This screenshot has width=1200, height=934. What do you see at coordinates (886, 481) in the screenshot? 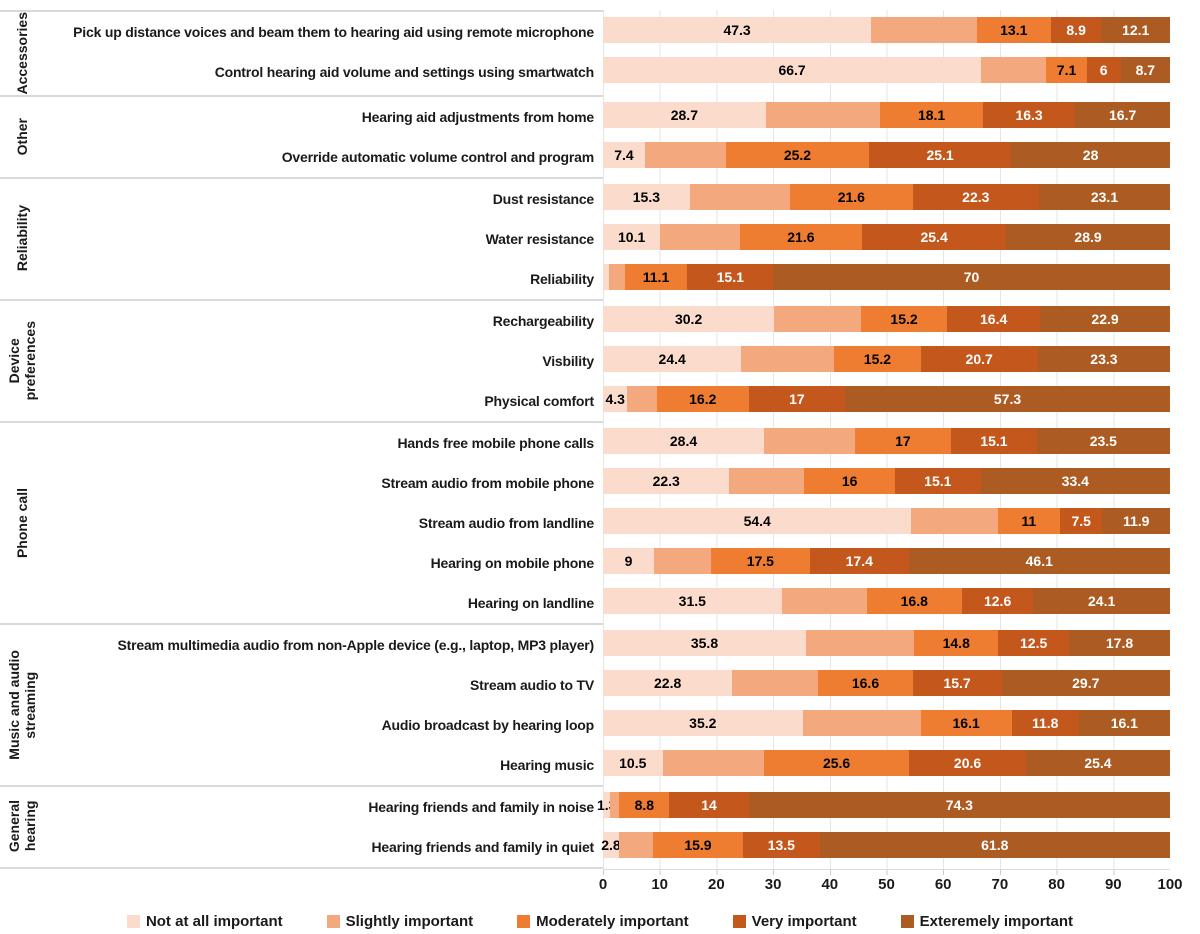
I see `bar-row: 22.3 16 15.1 33.4` at bounding box center [886, 481].